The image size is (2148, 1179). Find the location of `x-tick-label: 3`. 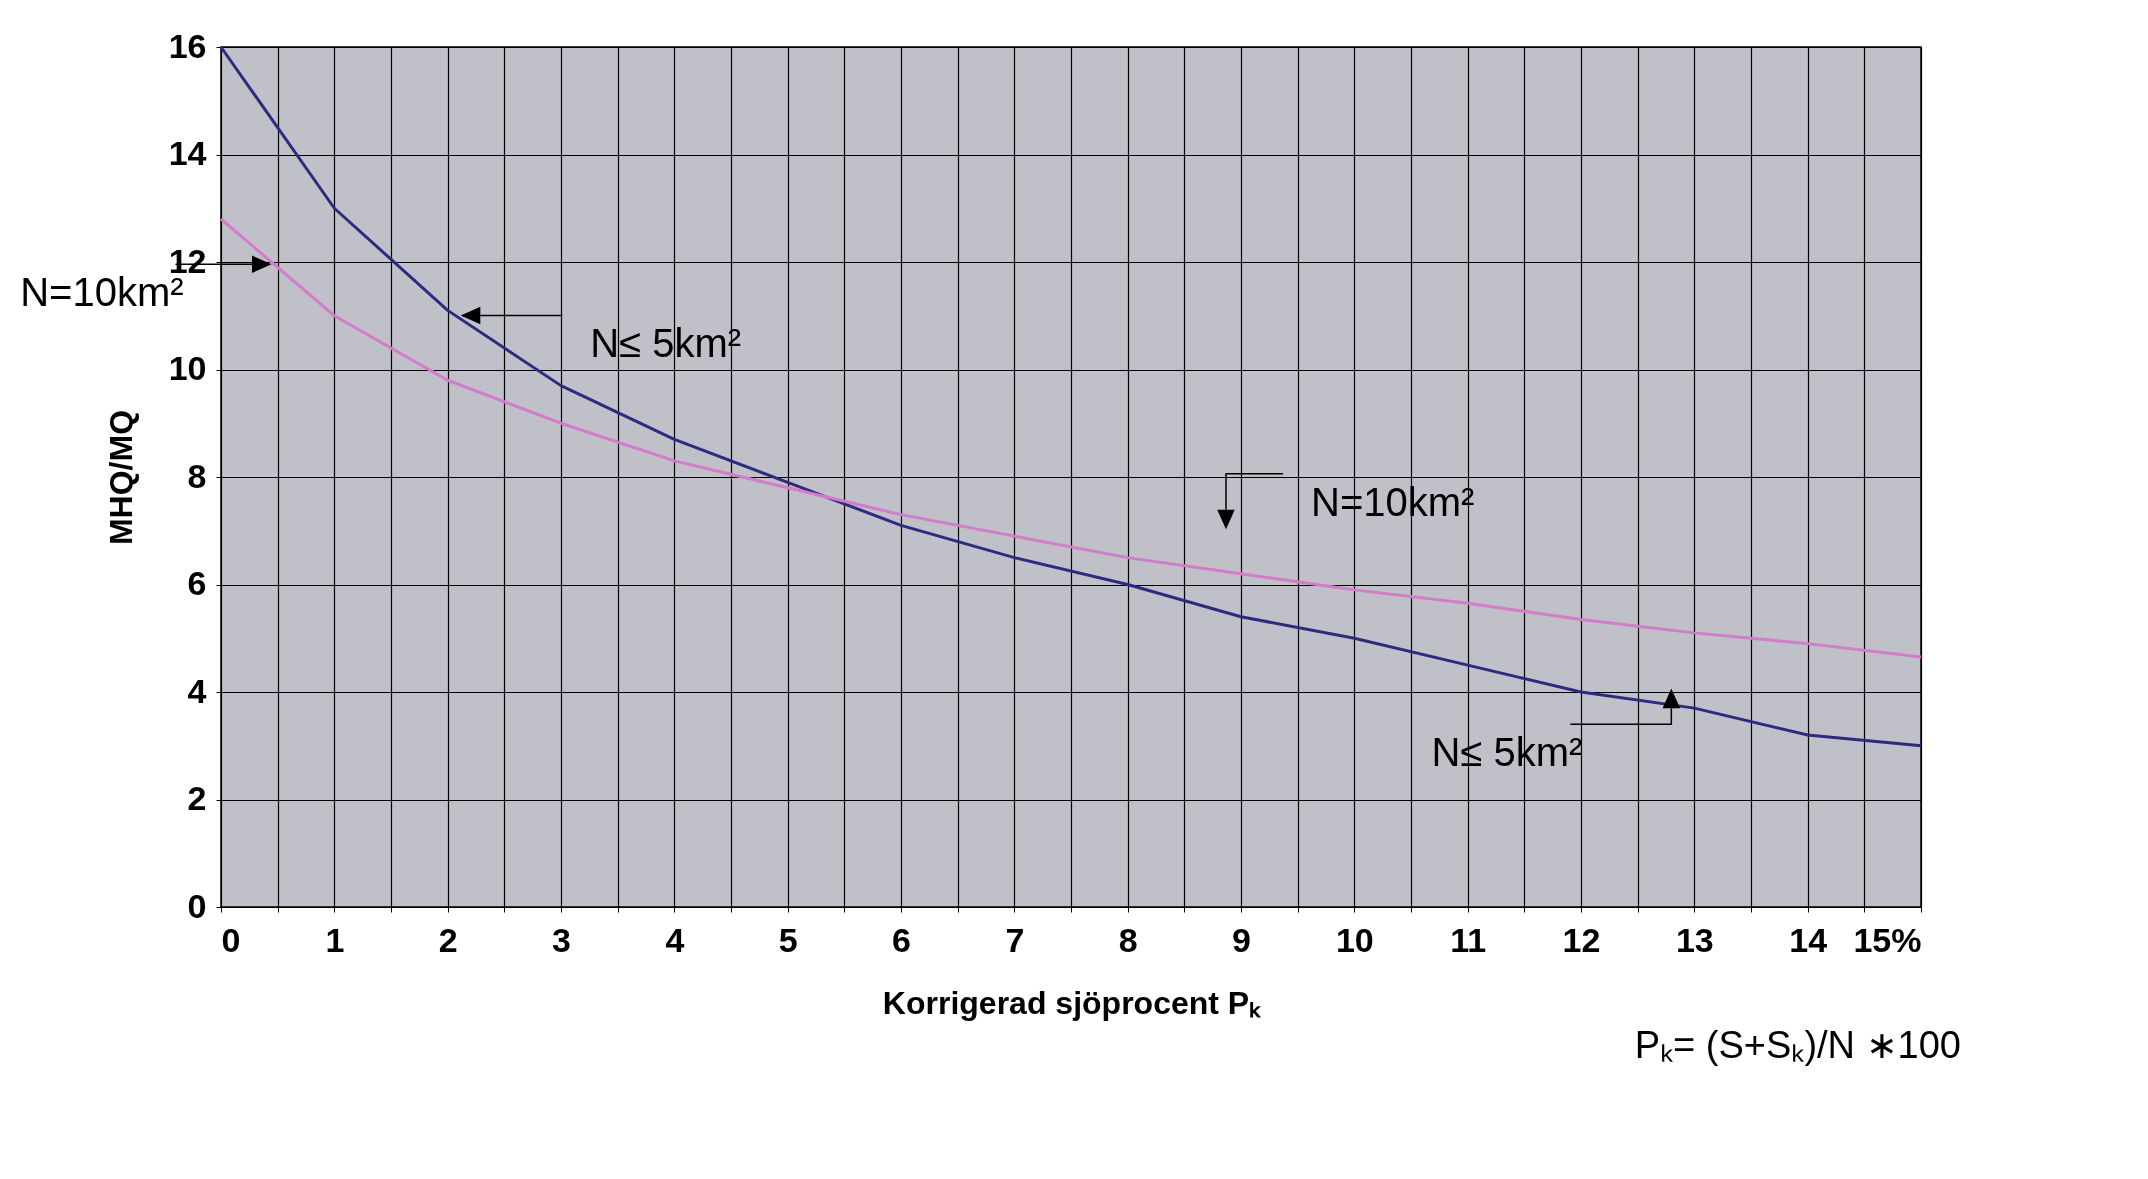

x-tick-label: 3 is located at coordinates (561, 939).